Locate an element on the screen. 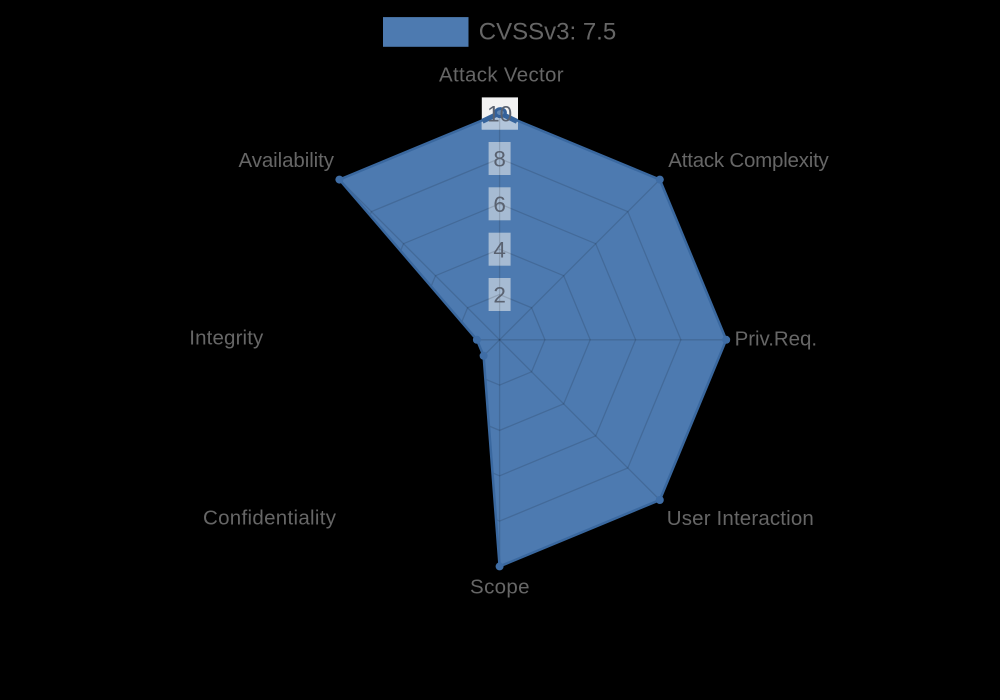  svg-text: 2 is located at coordinates (499, 295).